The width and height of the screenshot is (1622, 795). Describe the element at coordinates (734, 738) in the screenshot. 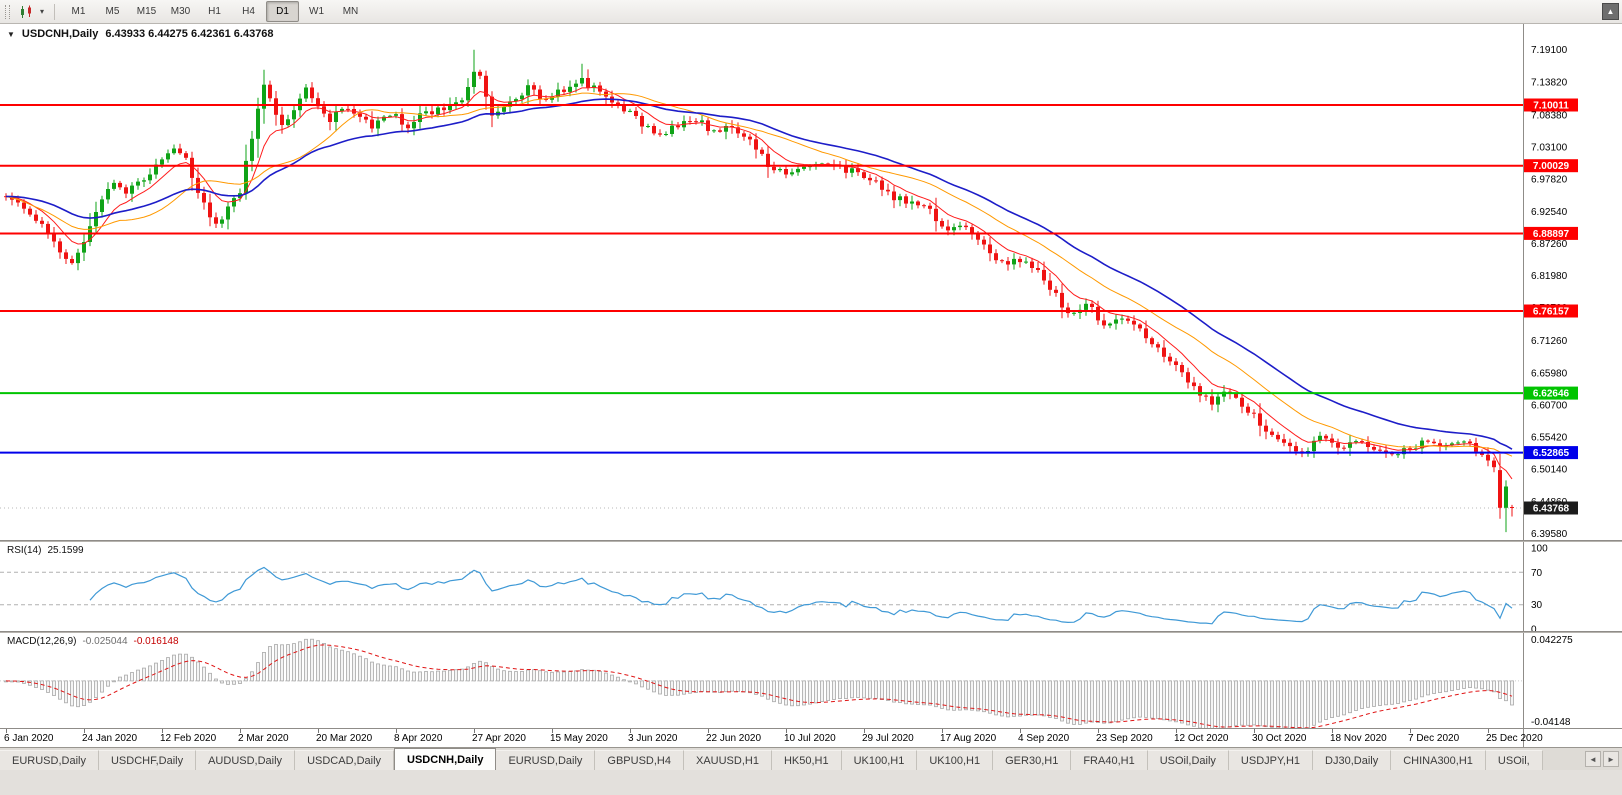

I see `date-label: 22 Jun 2020` at that location.